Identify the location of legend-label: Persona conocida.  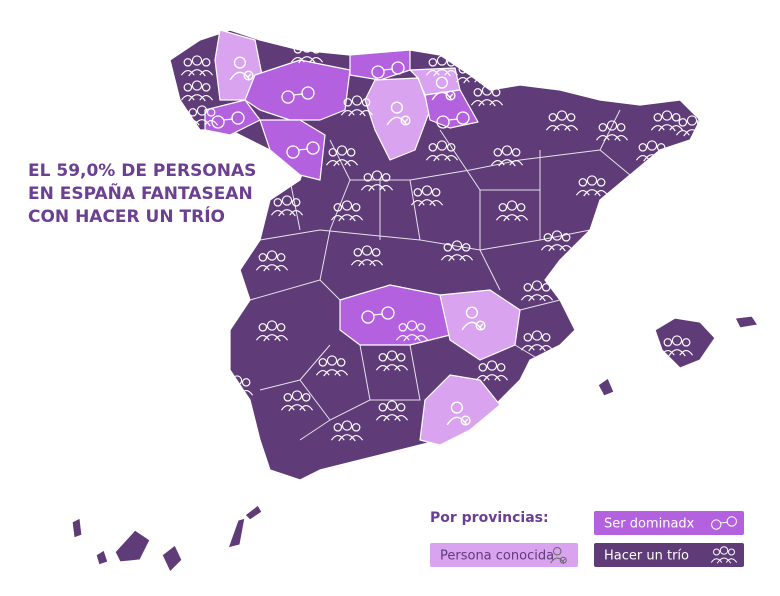
(497, 556).